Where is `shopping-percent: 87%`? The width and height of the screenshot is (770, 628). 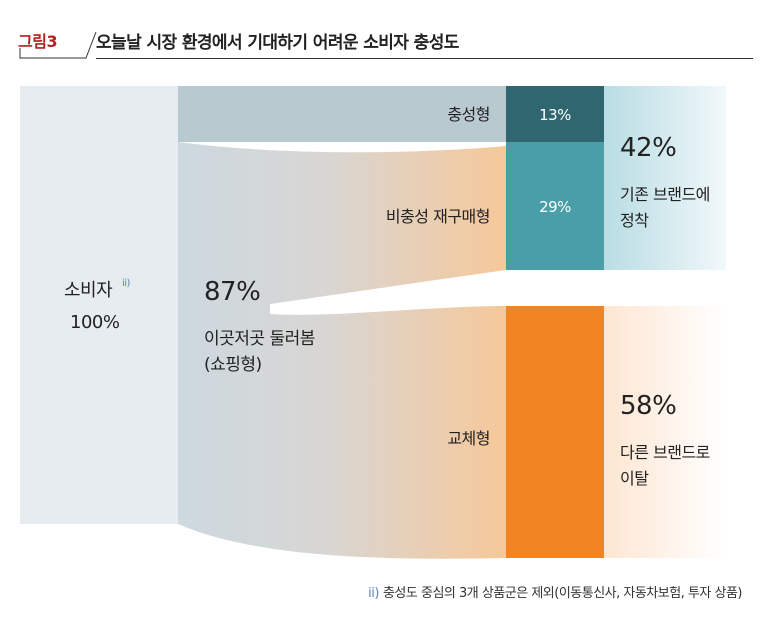
shopping-percent: 87% is located at coordinates (232, 292).